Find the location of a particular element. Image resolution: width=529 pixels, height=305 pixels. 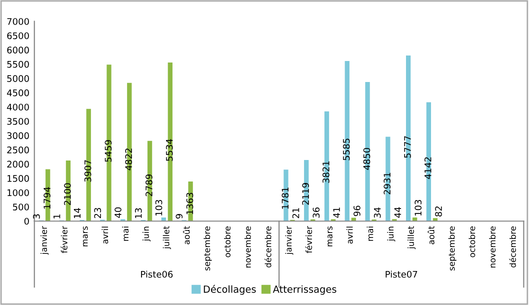

y-tick-label: 1000 is located at coordinates (18, 192).